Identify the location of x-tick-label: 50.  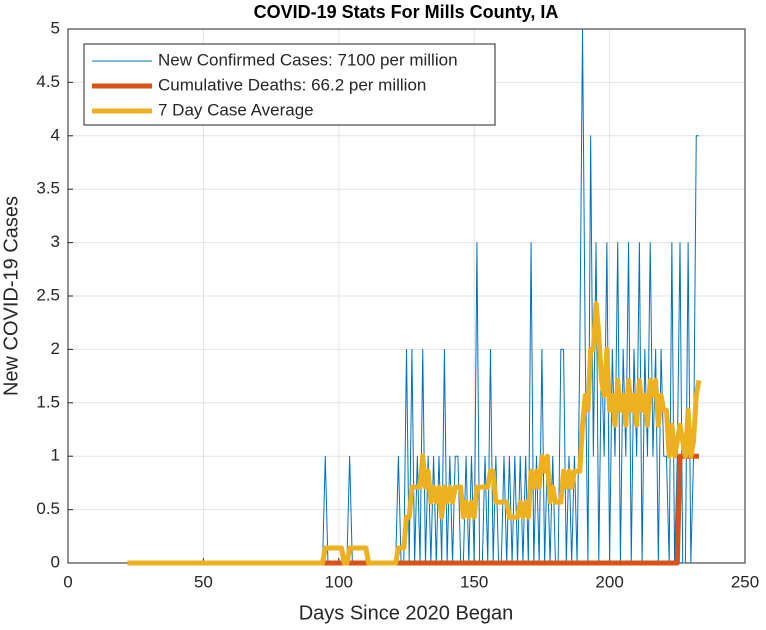
(203, 581).